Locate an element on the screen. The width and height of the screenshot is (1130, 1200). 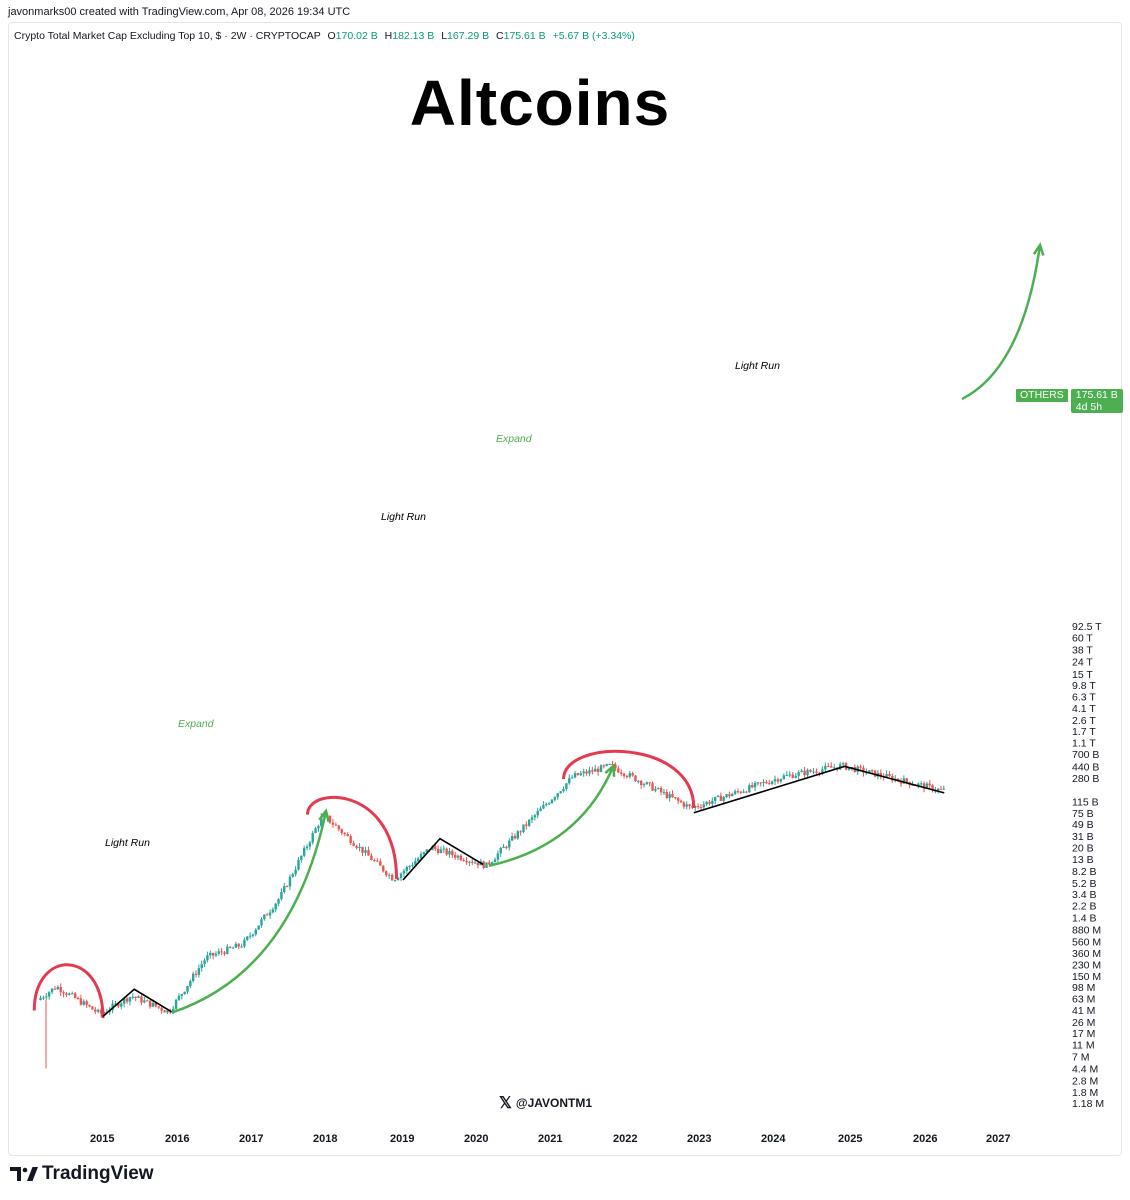
x-tick-label: 2017 is located at coordinates (251, 1139).